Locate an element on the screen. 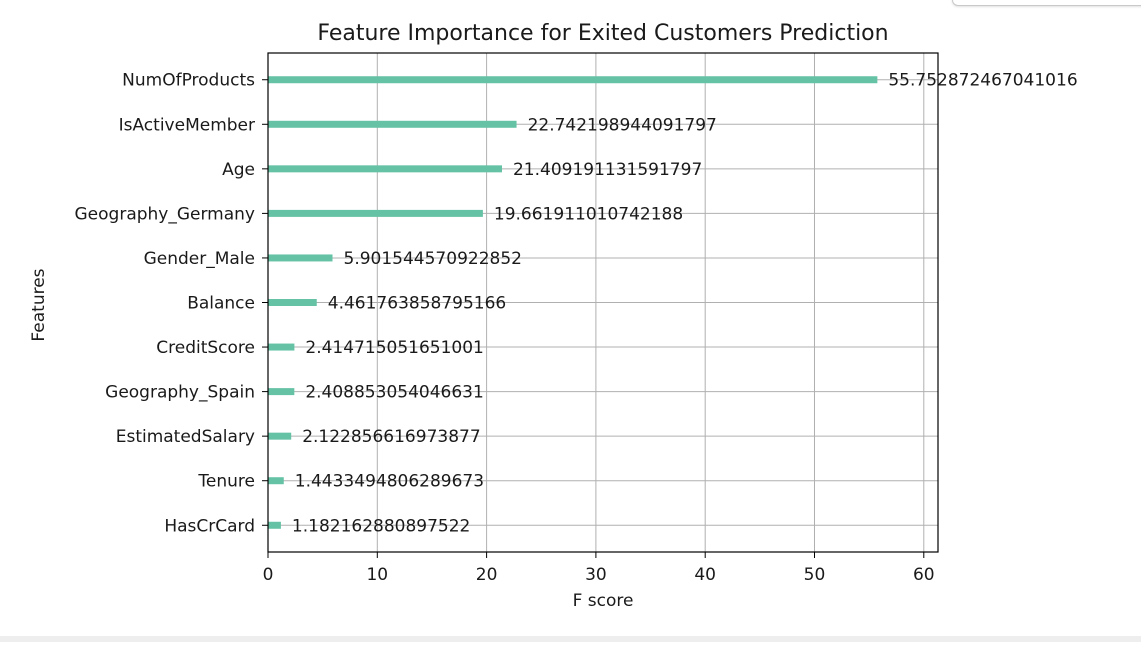 Image resolution: width=1141 pixels, height=646 pixels. y-axis-label: Features is located at coordinates (39, 304).